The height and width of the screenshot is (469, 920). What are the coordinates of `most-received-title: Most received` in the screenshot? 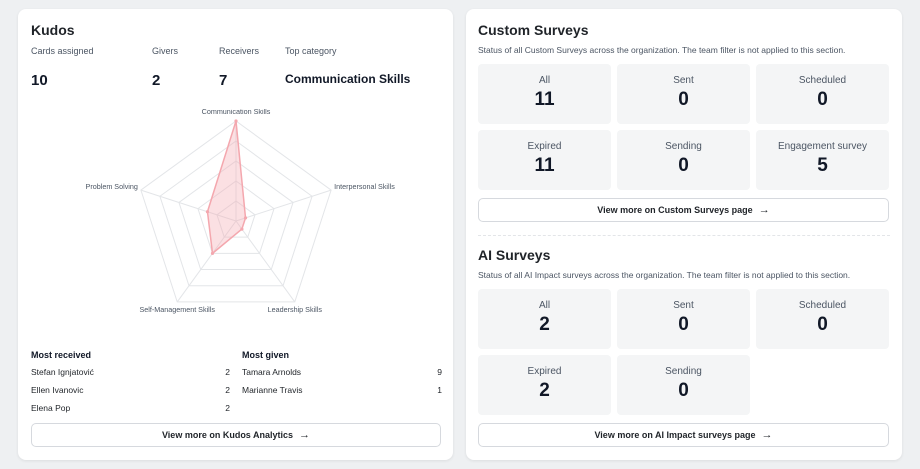 It's located at (61, 355).